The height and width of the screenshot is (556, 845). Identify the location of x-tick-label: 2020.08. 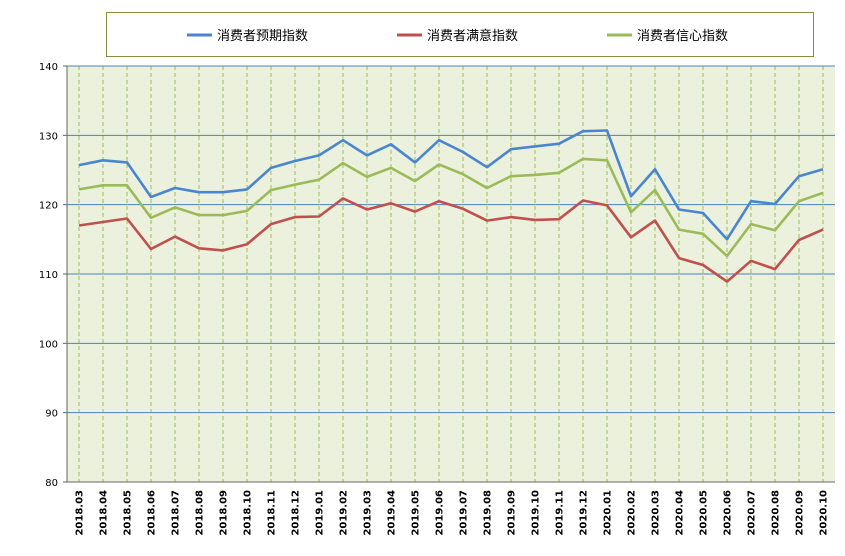
(776, 513).